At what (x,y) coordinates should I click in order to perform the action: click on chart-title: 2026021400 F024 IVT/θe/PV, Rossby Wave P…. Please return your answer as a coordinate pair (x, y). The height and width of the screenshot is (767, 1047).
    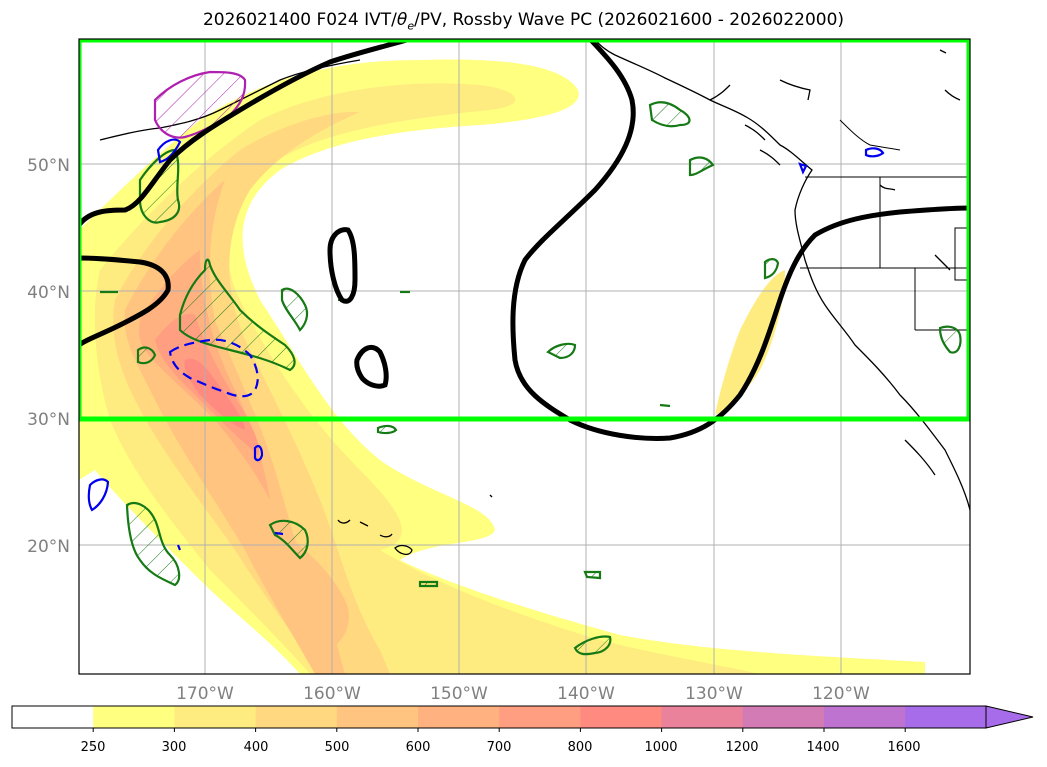
    Looking at the image, I should click on (523, 21).